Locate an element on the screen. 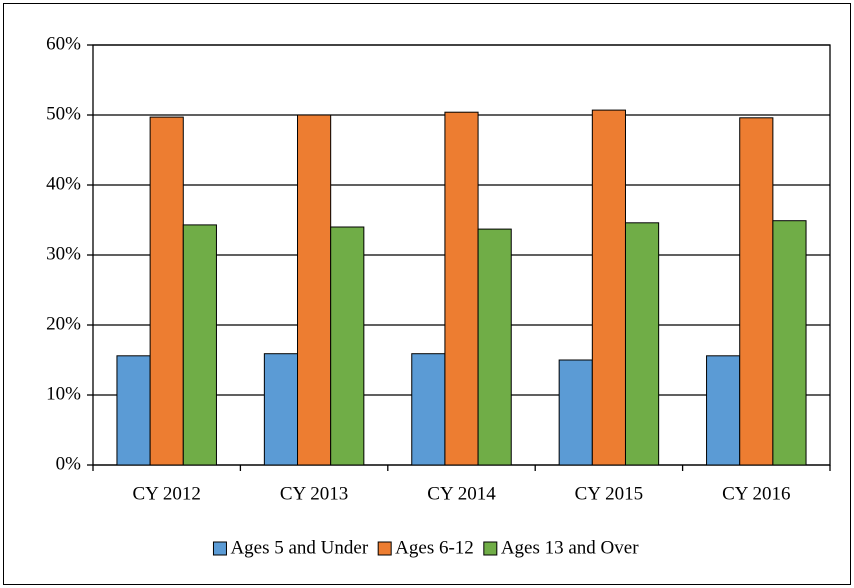 The height and width of the screenshot is (588, 854). legend-label: Ages 5 and Under is located at coordinates (299, 547).